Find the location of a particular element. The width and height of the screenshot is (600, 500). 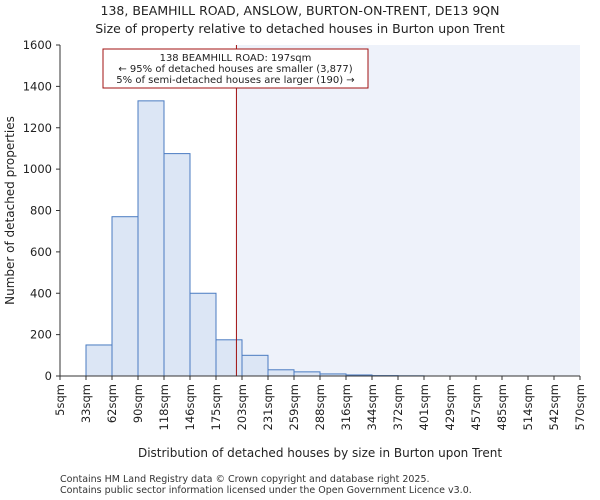

y-tick-label: 400 is located at coordinates (41, 293).